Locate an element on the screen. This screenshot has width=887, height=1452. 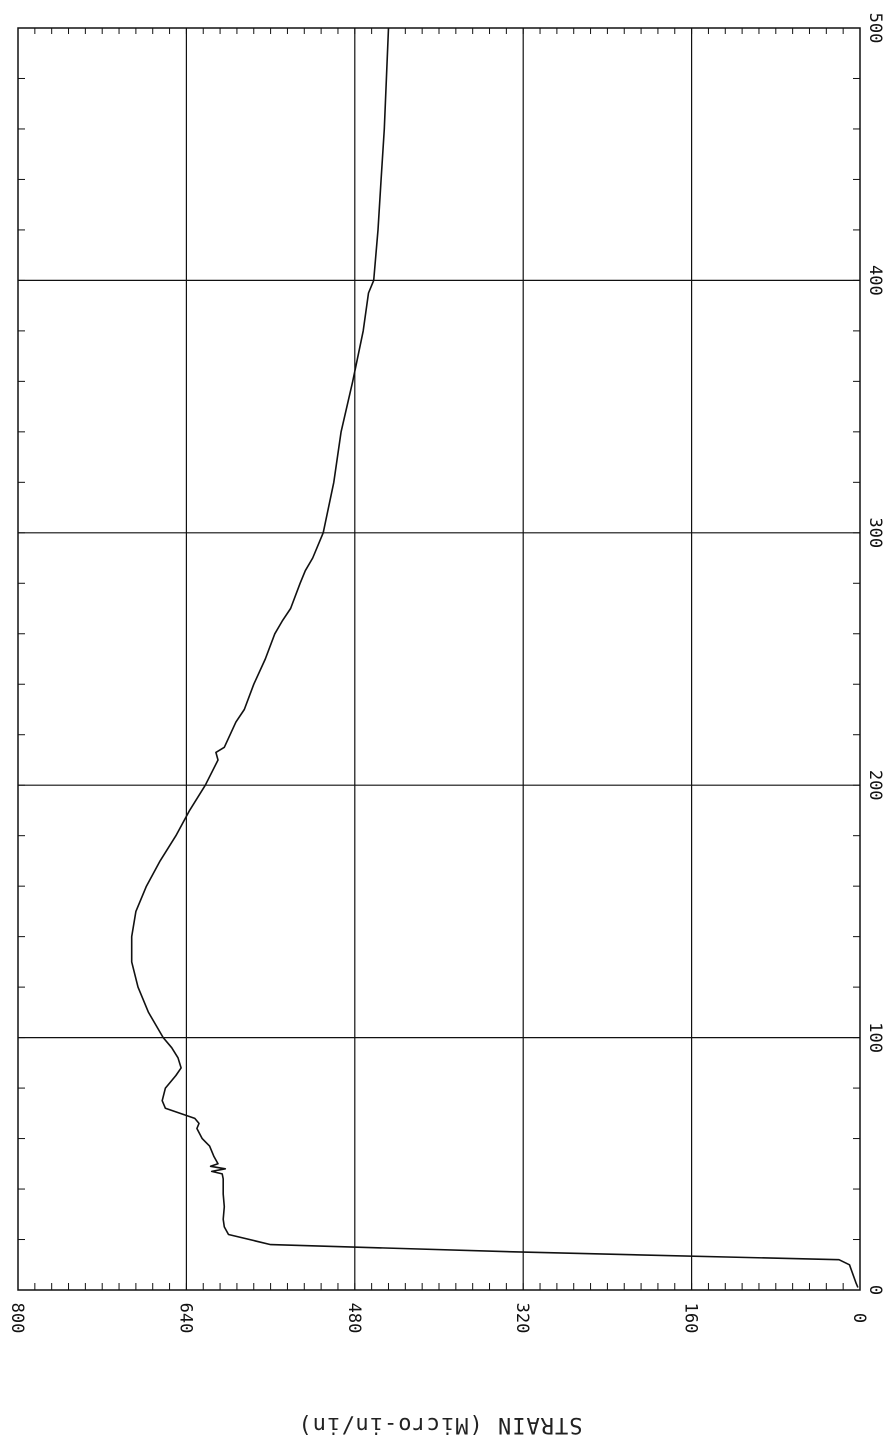
x-tick-label-500: 500 is located at coordinates (875, 28).